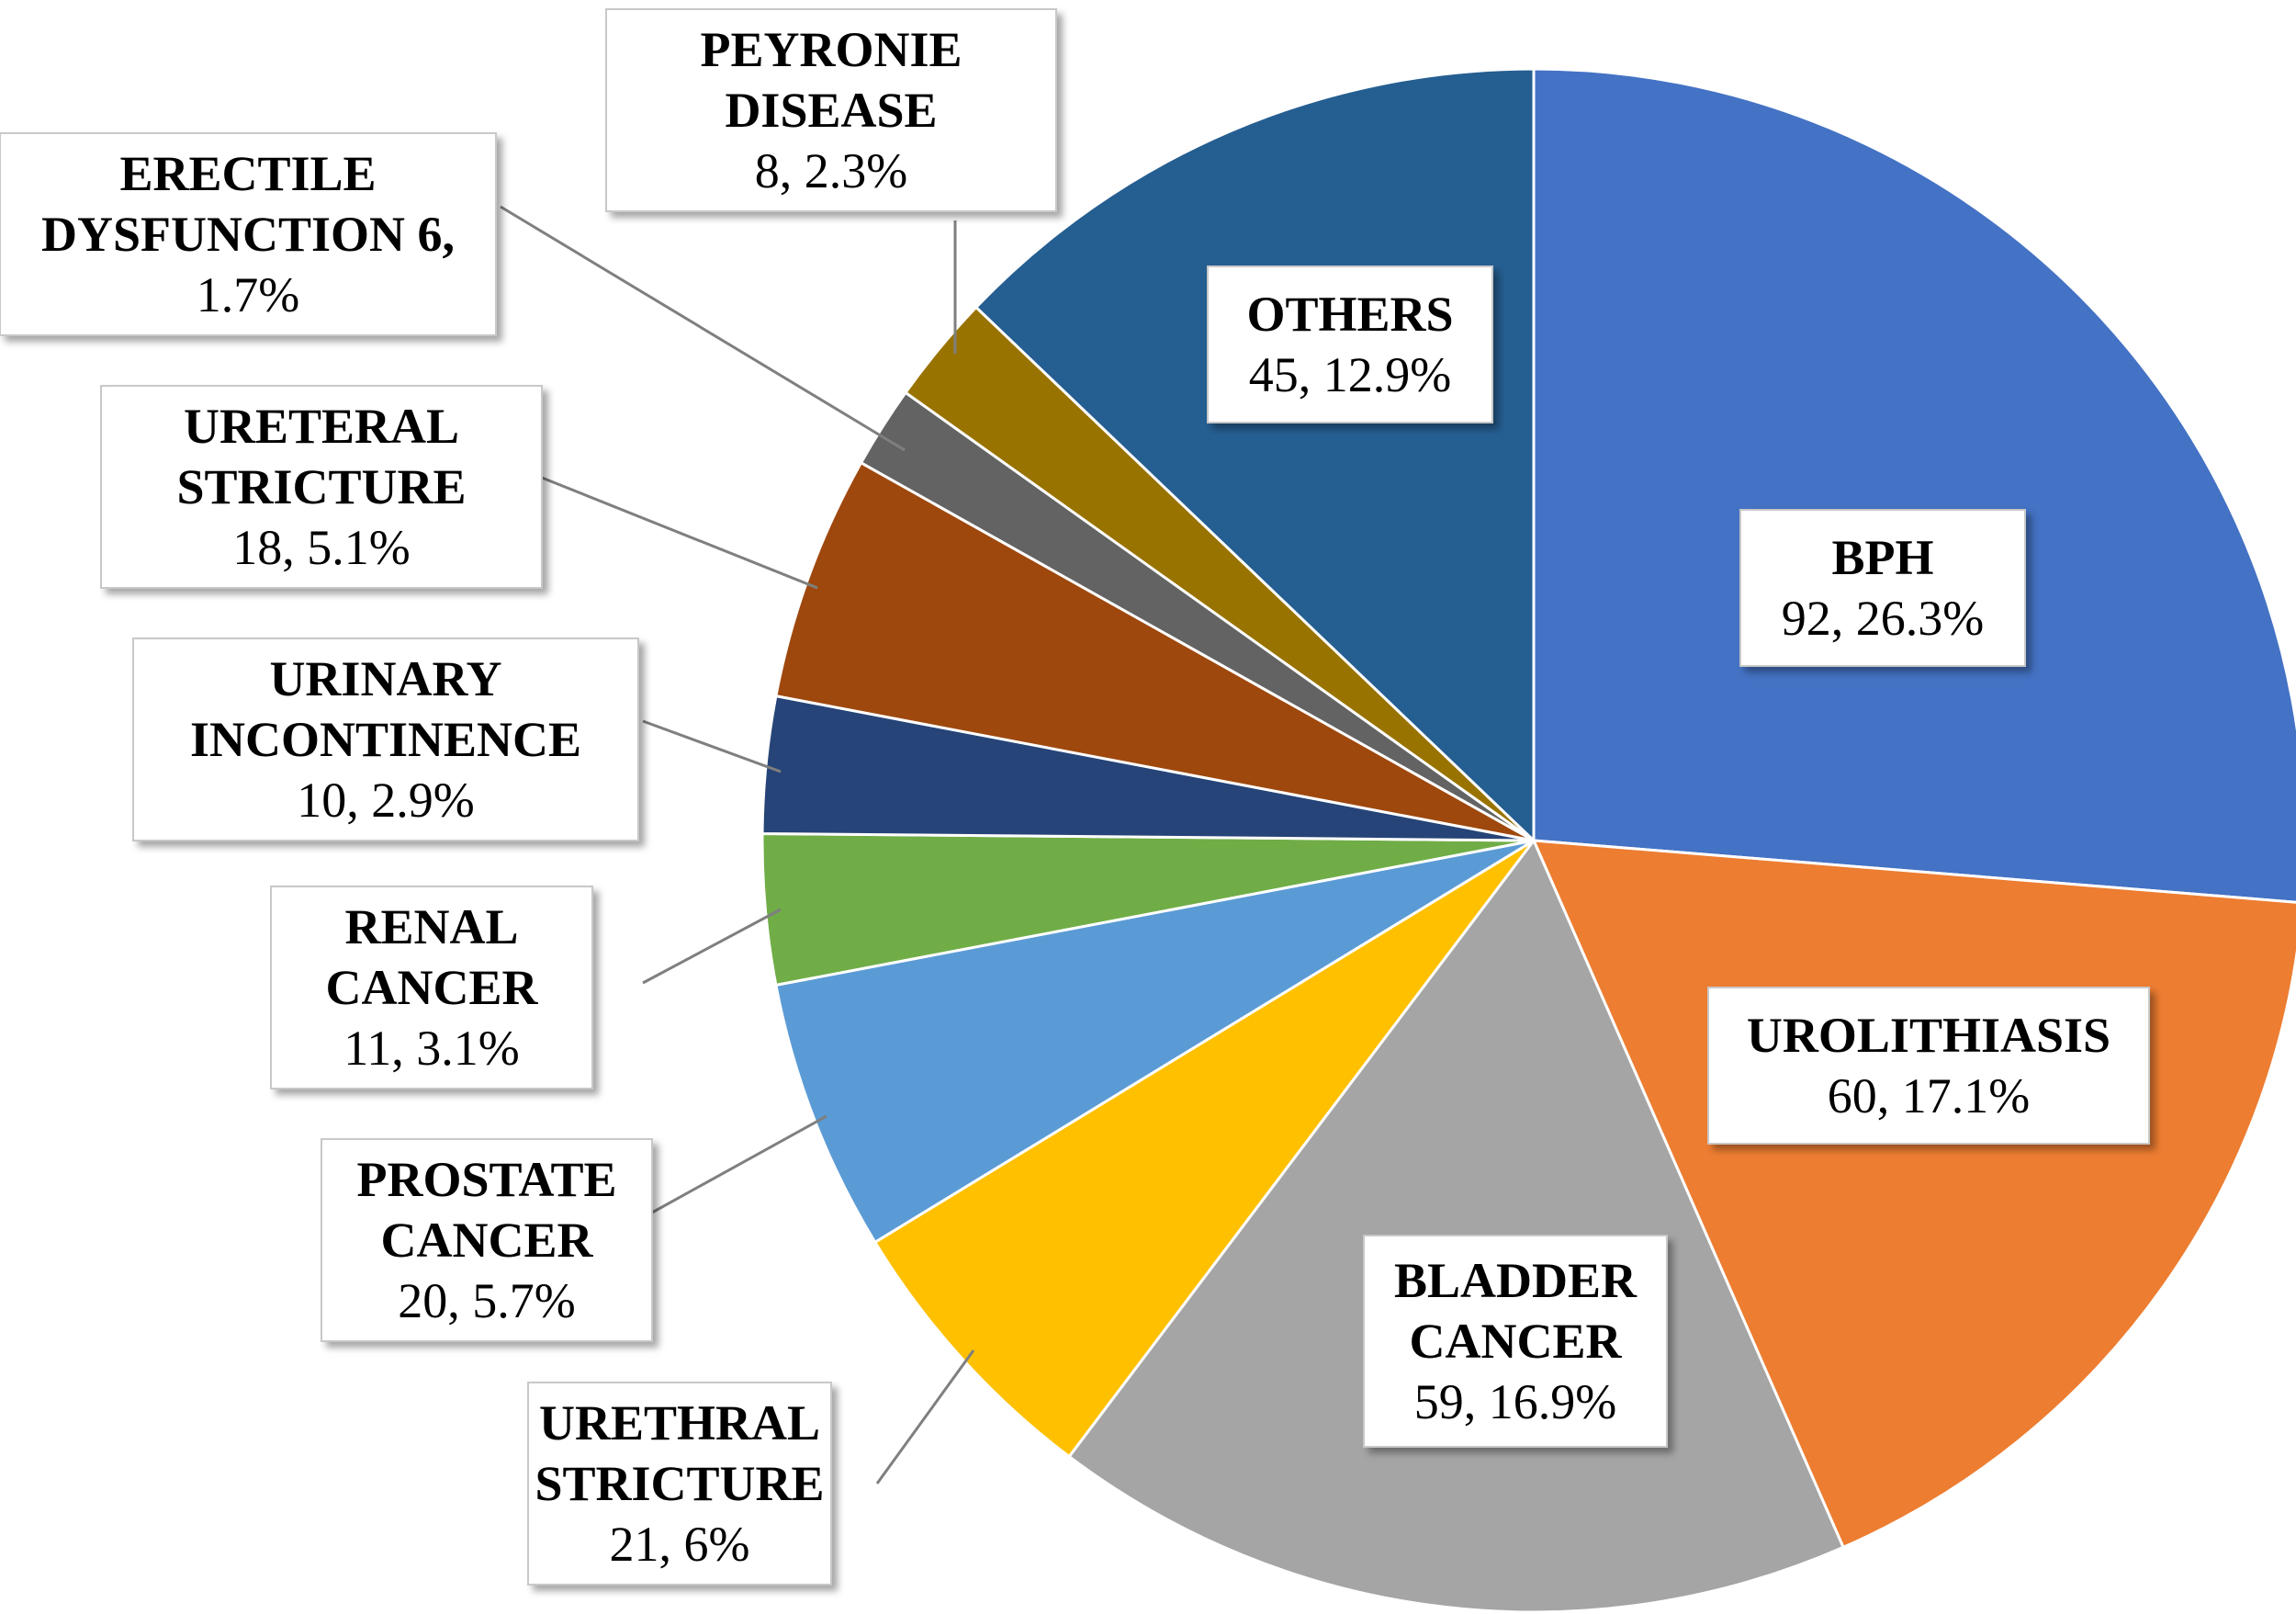  What do you see at coordinates (831, 49) in the screenshot?
I see `label-name-line: PEYRONIE` at bounding box center [831, 49].